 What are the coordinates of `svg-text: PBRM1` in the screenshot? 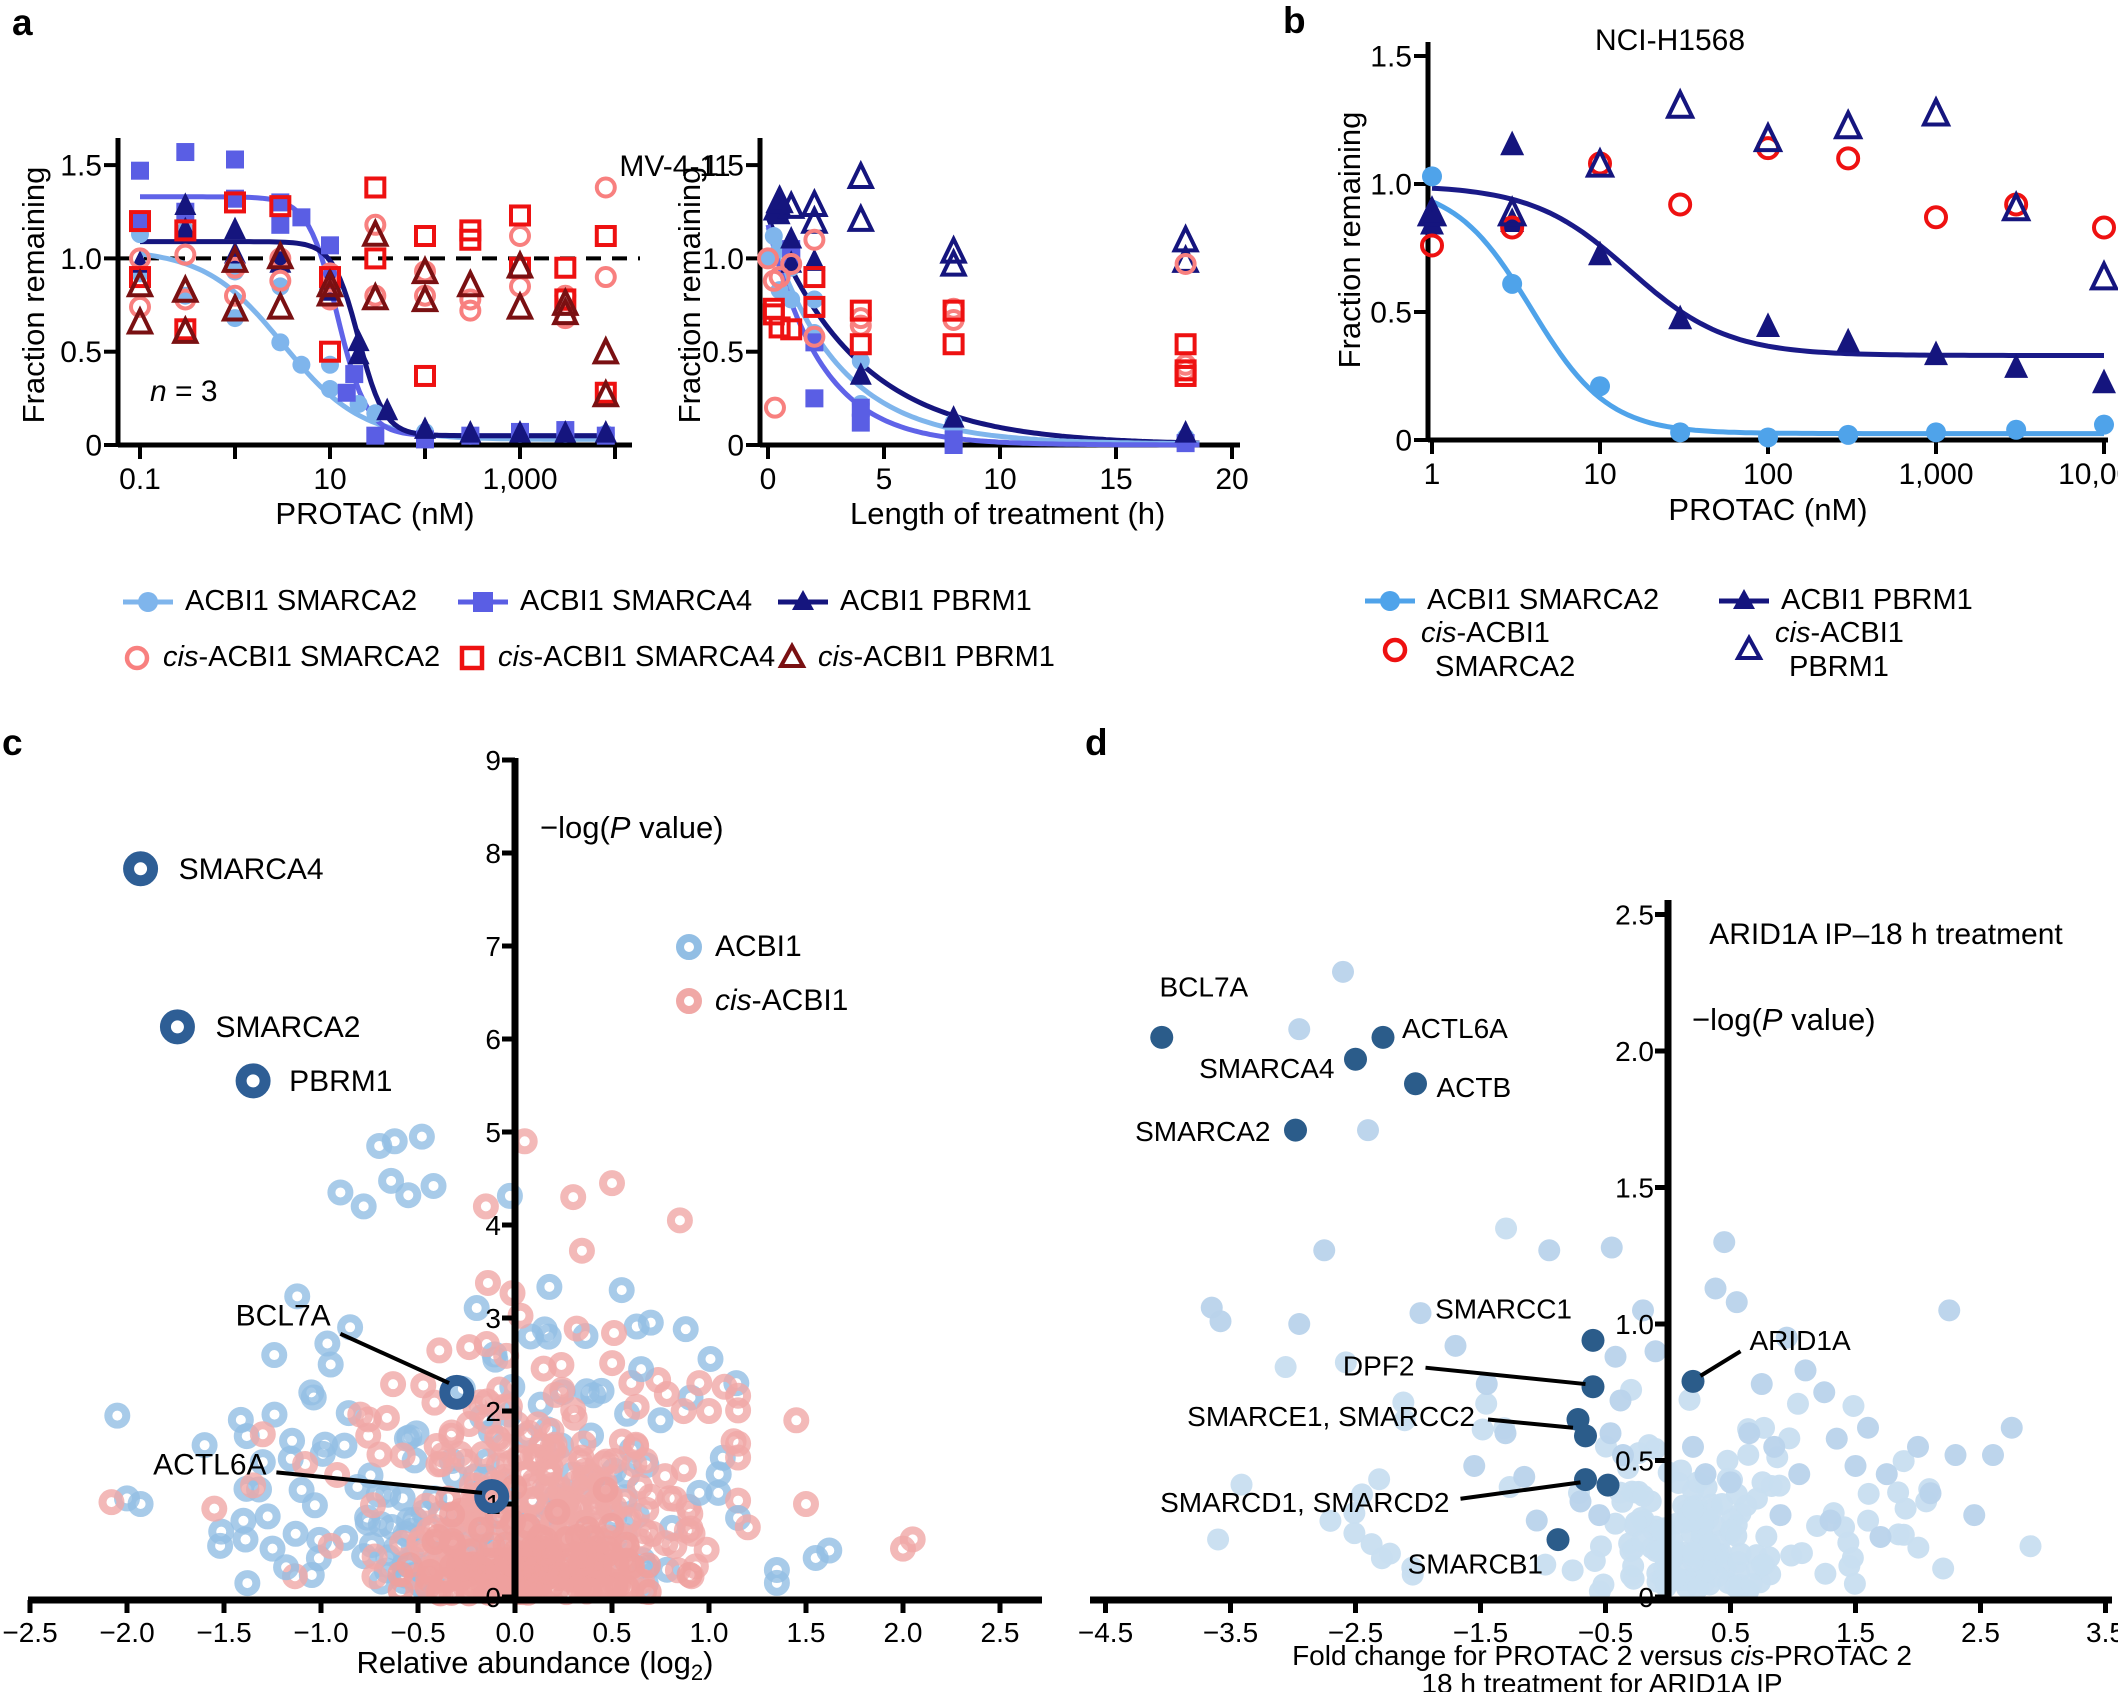 It's located at (340, 1081).